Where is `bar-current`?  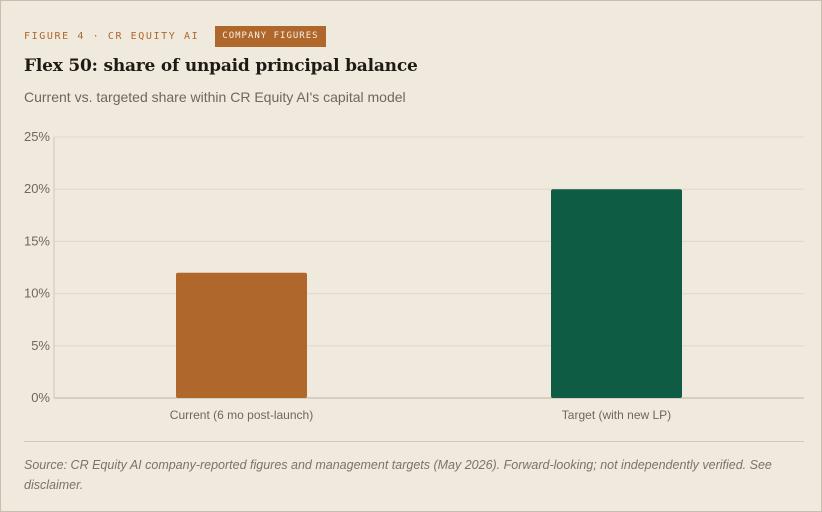 bar-current is located at coordinates (241, 335).